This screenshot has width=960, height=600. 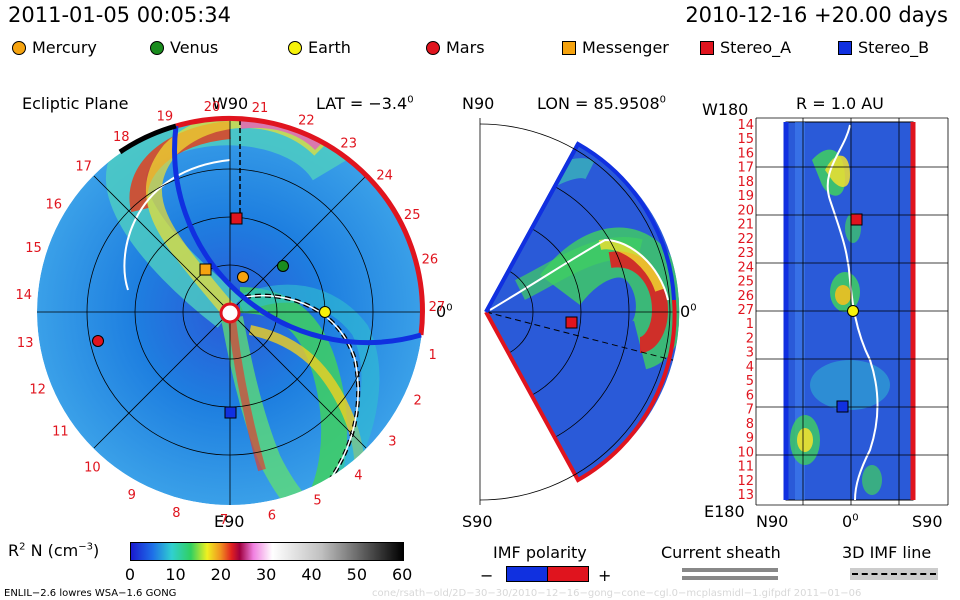 What do you see at coordinates (283, 266) in the screenshot?
I see `venus-marker` at bounding box center [283, 266].